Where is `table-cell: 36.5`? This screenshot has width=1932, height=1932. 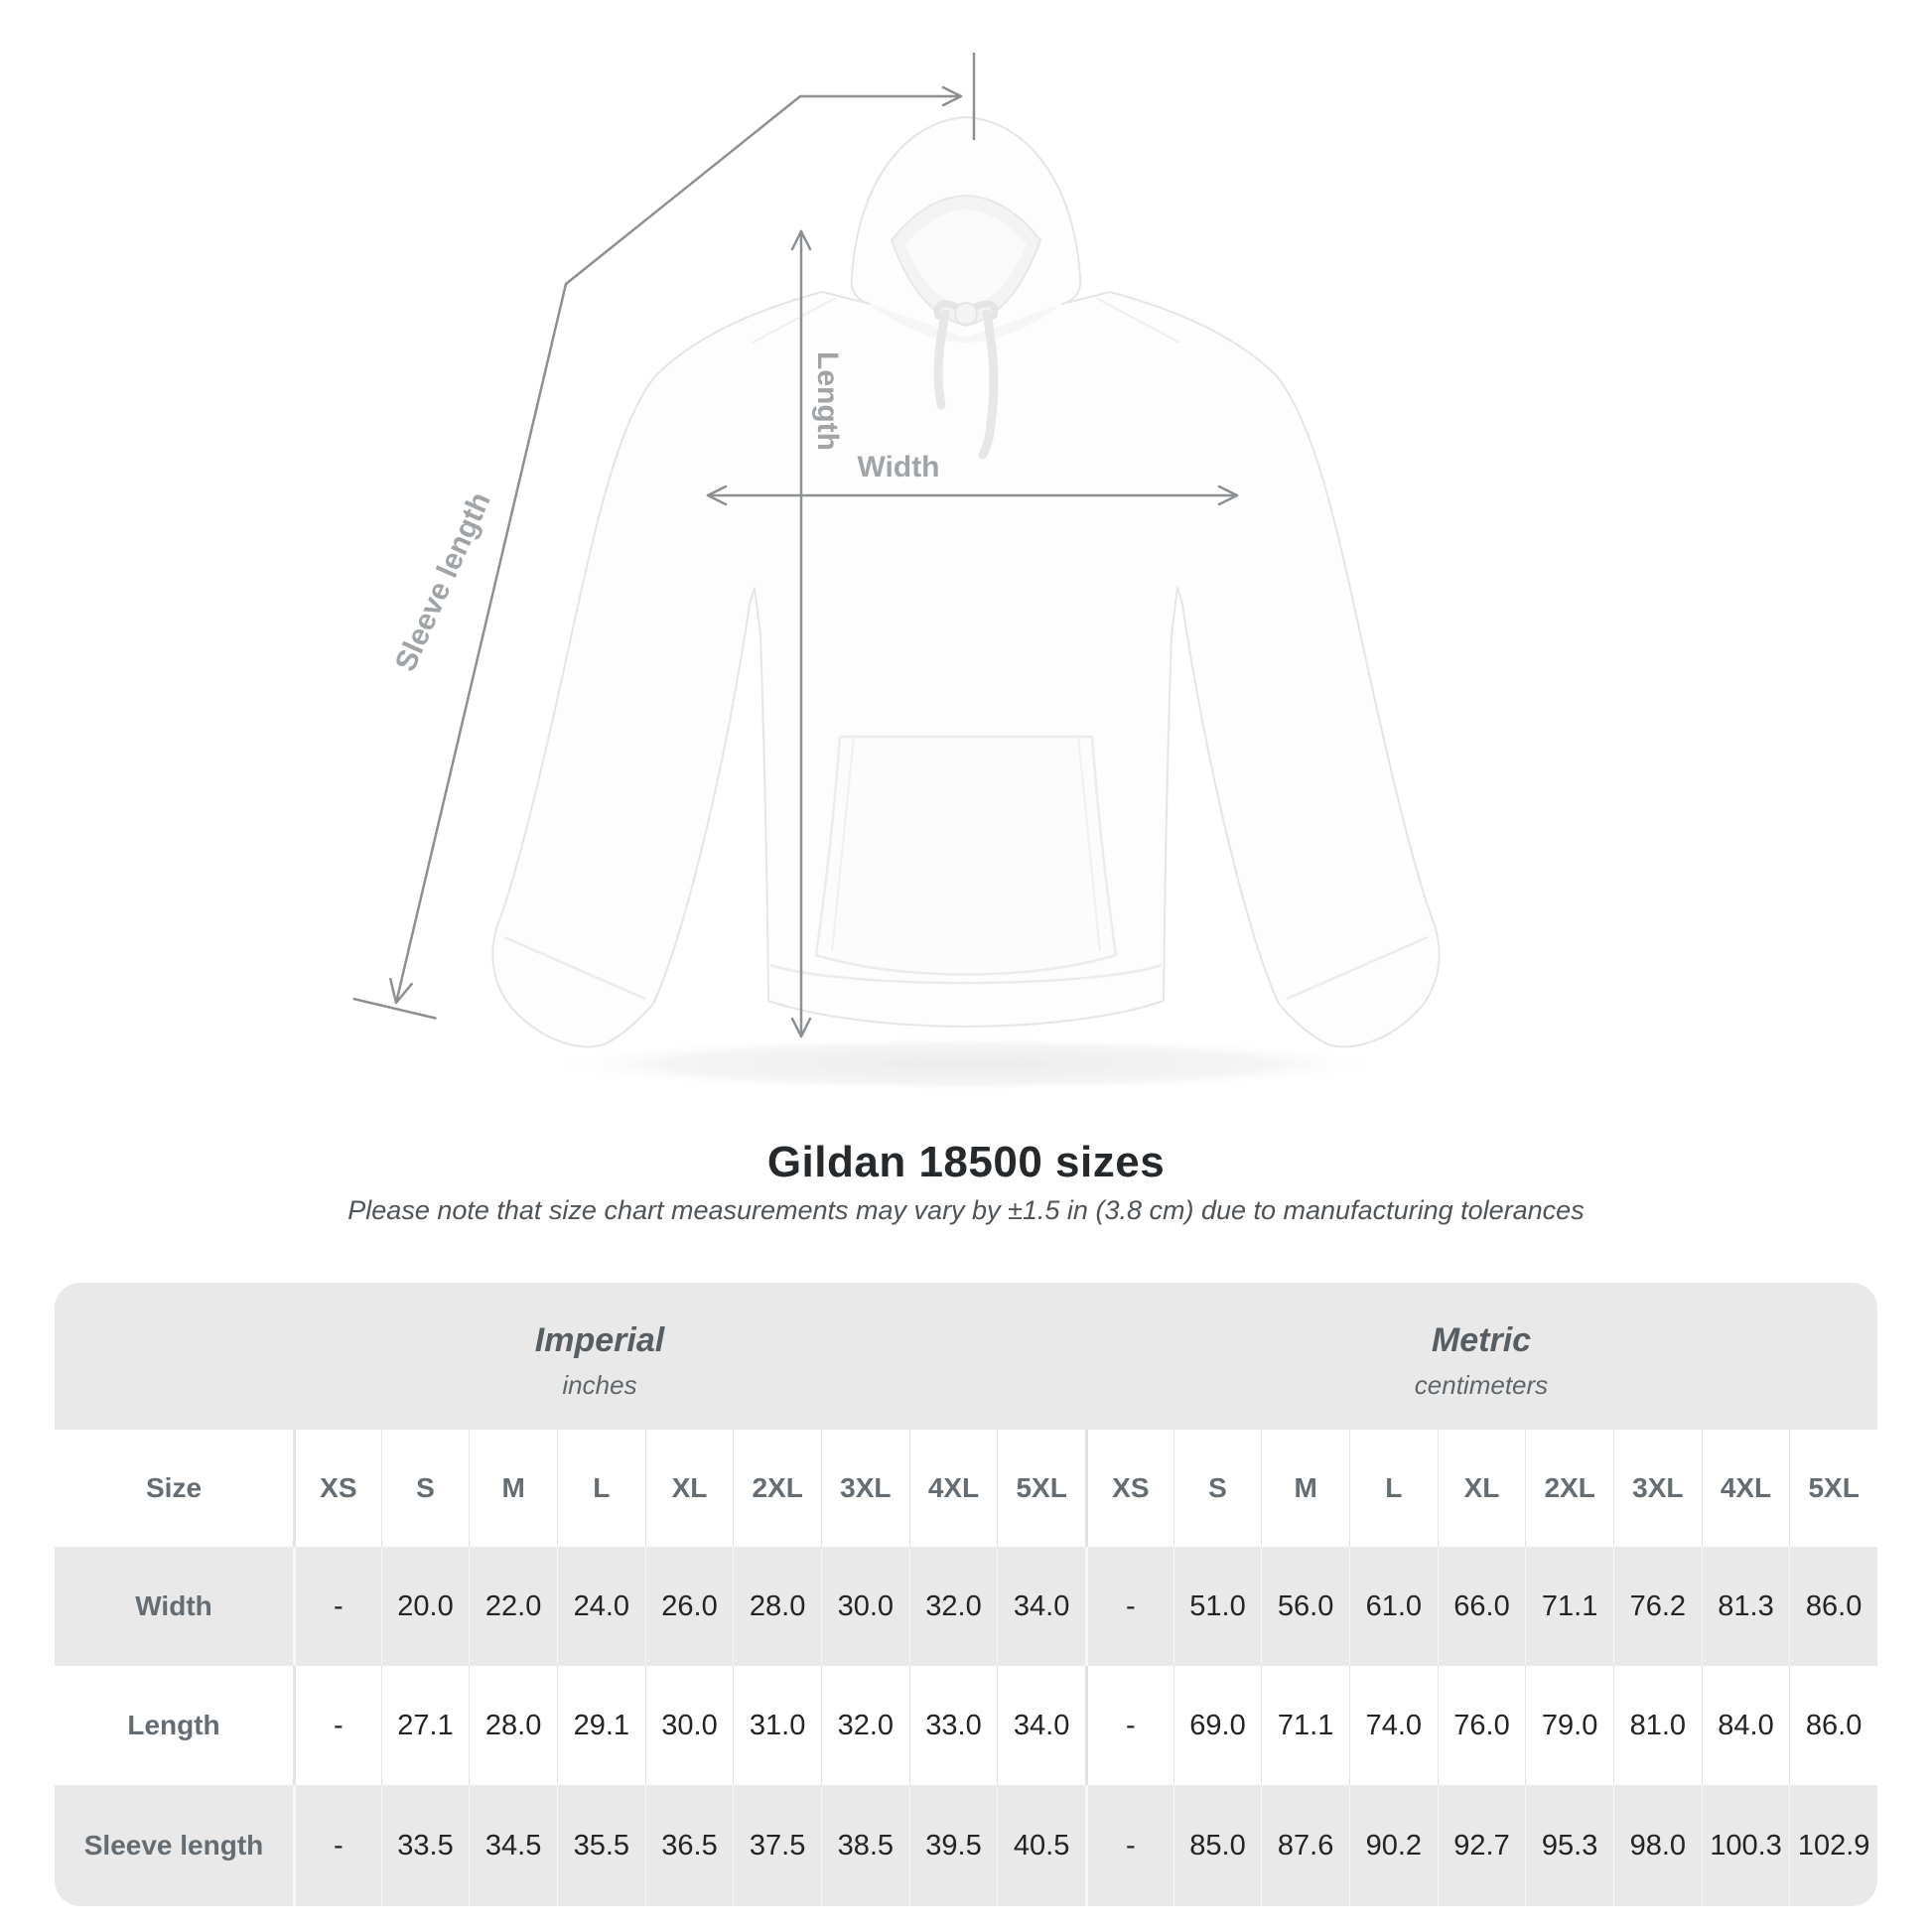
table-cell: 36.5 is located at coordinates (689, 1846).